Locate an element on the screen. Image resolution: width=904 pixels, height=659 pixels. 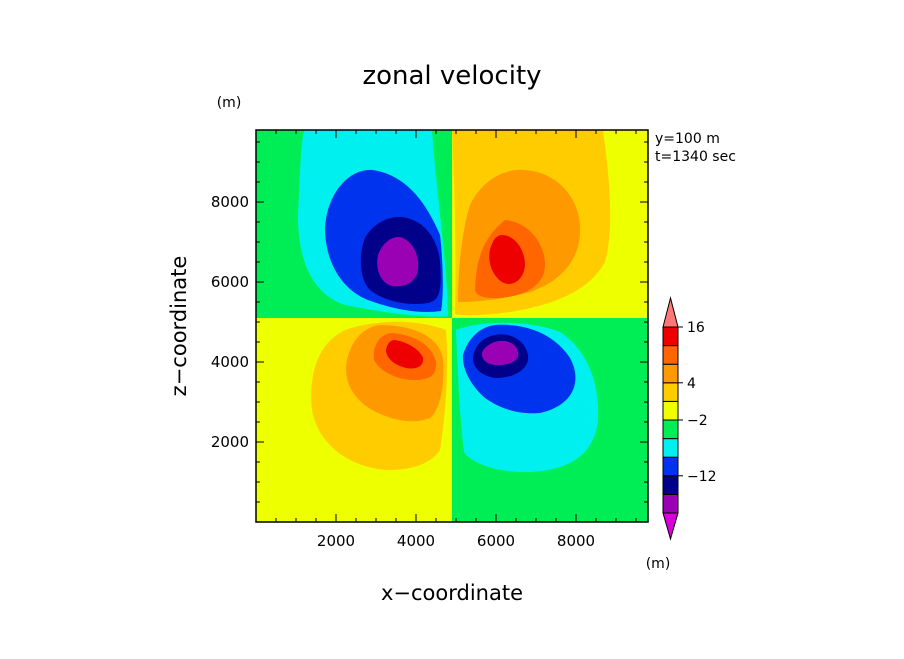
contour-purple-ul is located at coordinates (398, 261).